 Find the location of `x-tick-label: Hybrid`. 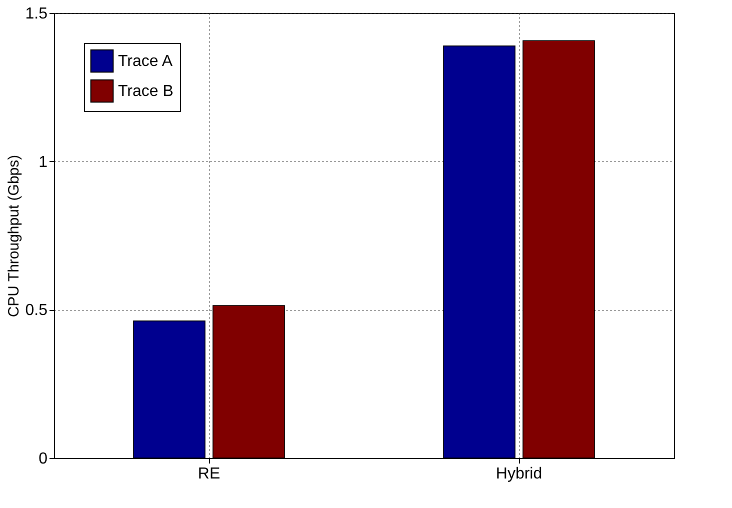

x-tick-label: Hybrid is located at coordinates (519, 474).